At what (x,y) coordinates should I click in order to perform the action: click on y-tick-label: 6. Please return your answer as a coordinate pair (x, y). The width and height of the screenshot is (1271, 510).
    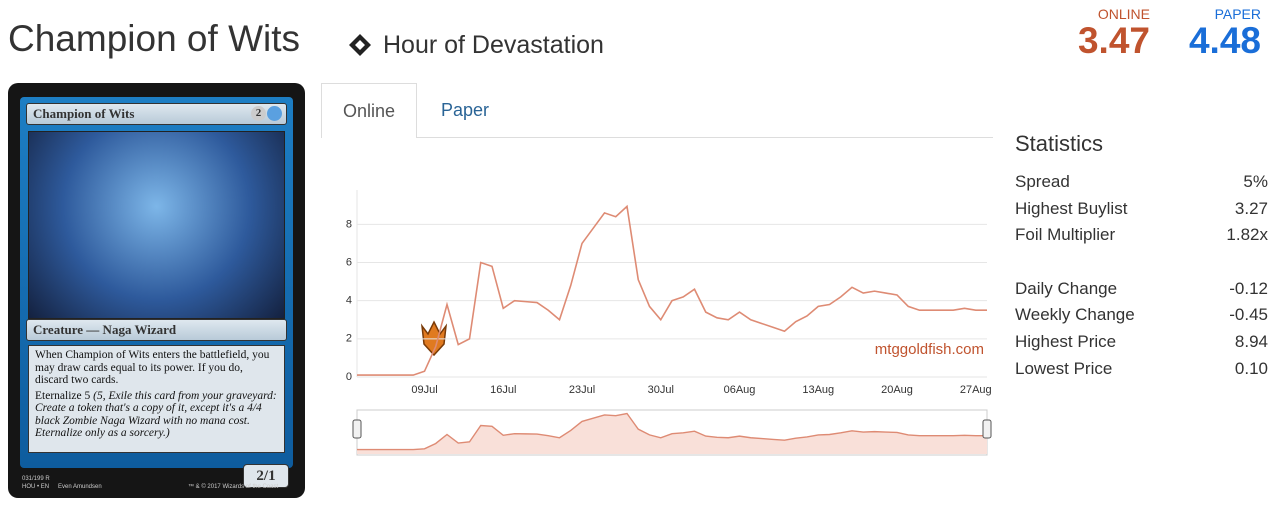
    Looking at the image, I should click on (349, 262).